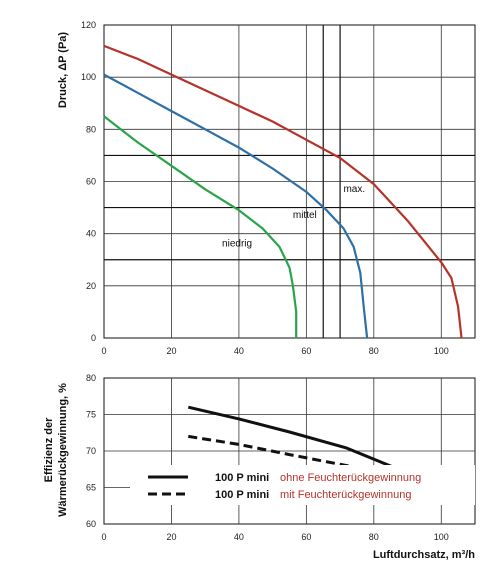 This screenshot has width=492, height=567. Describe the element at coordinates (424, 555) in the screenshot. I see `x-axis-label: Luftdurchsatz, m³/h` at that location.